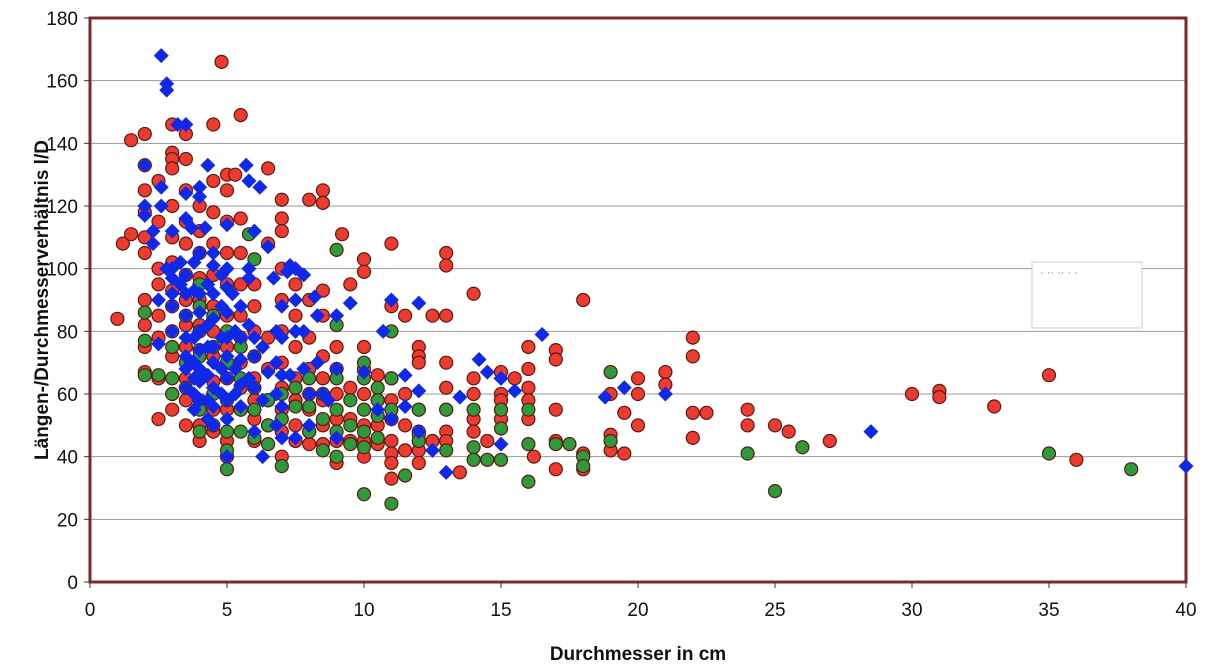  I want to click on x-tick-label-0: 0, so click(90, 610).